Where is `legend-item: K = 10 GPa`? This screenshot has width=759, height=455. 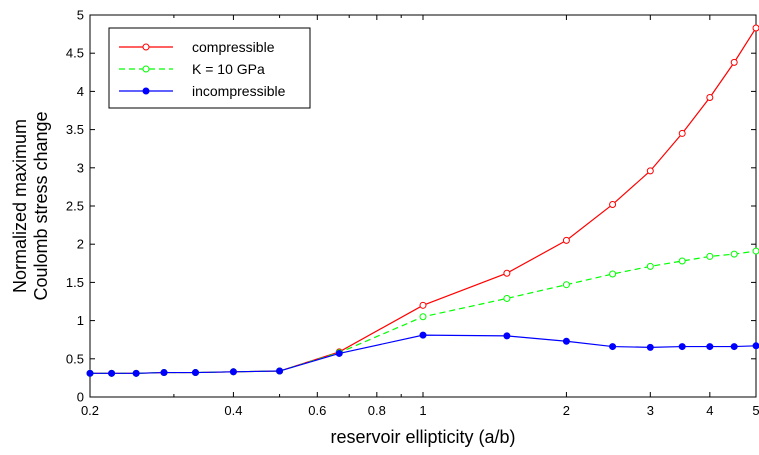
legend-item: K = 10 GPa is located at coordinates (192, 69).